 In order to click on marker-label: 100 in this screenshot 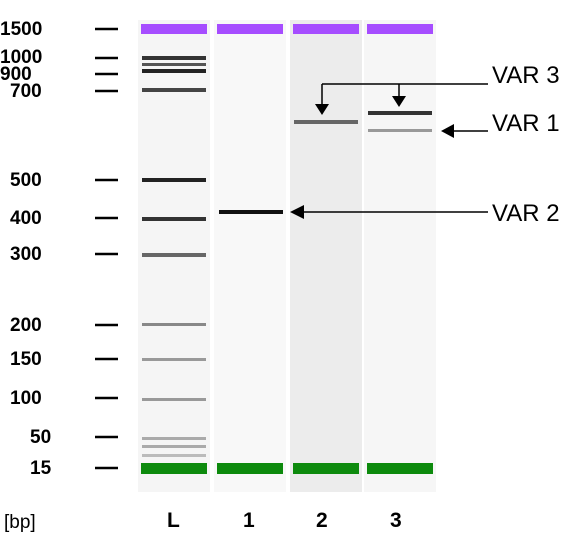, I will do `click(26, 398)`.